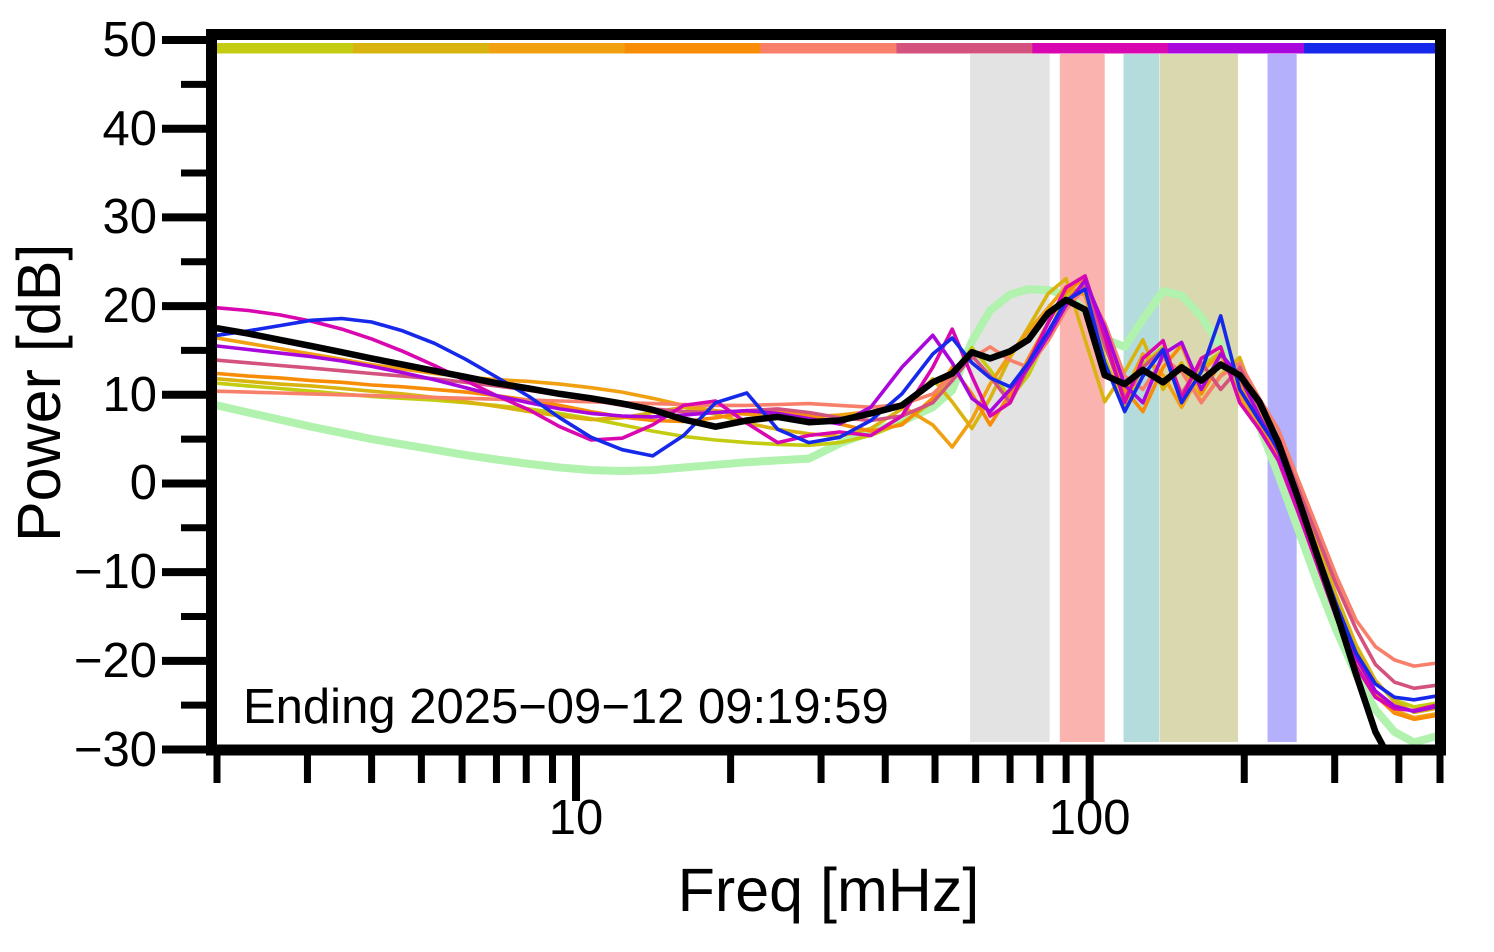 Image resolution: width=1494 pixels, height=952 pixels. What do you see at coordinates (1082, 398) in the screenshot?
I see `highlight-band-pink` at bounding box center [1082, 398].